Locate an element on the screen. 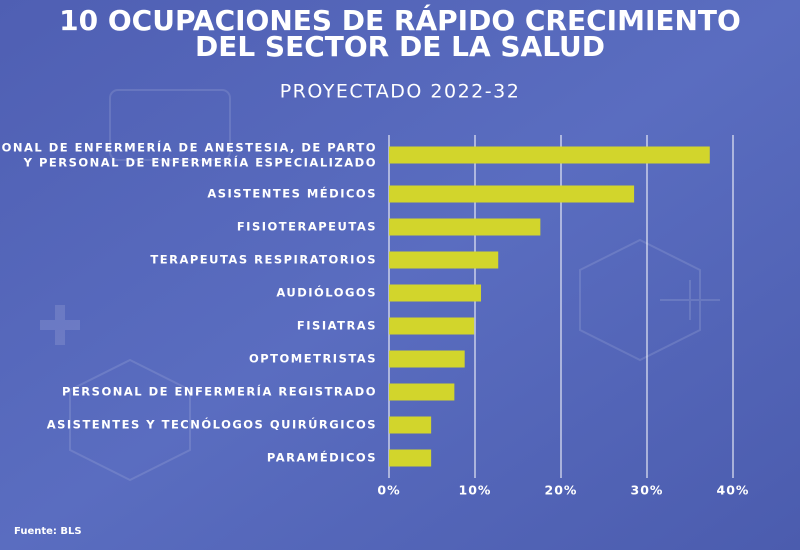 This screenshot has height=550, width=800. x-tick-label: 20% is located at coordinates (561, 490).